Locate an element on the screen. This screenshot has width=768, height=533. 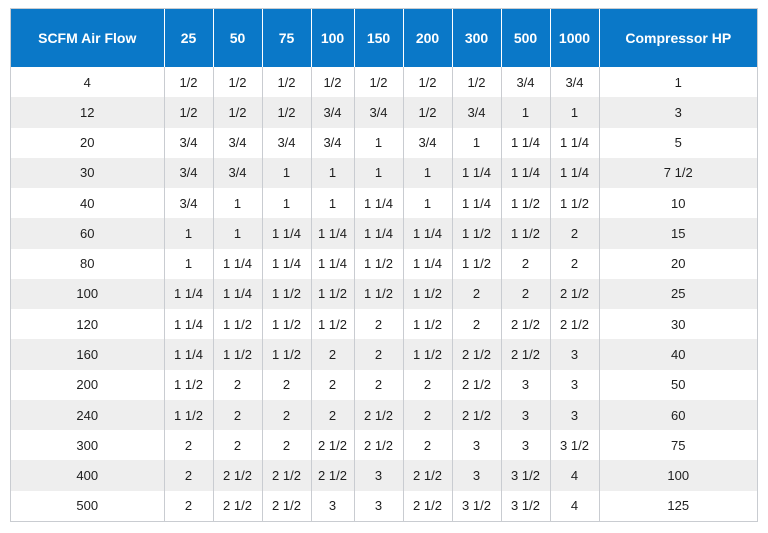
table-row: 4 1/2 1/2 1/2 1/2 1/2 1/2 1/2 3/4 3/4 1 is located at coordinates (384, 82).